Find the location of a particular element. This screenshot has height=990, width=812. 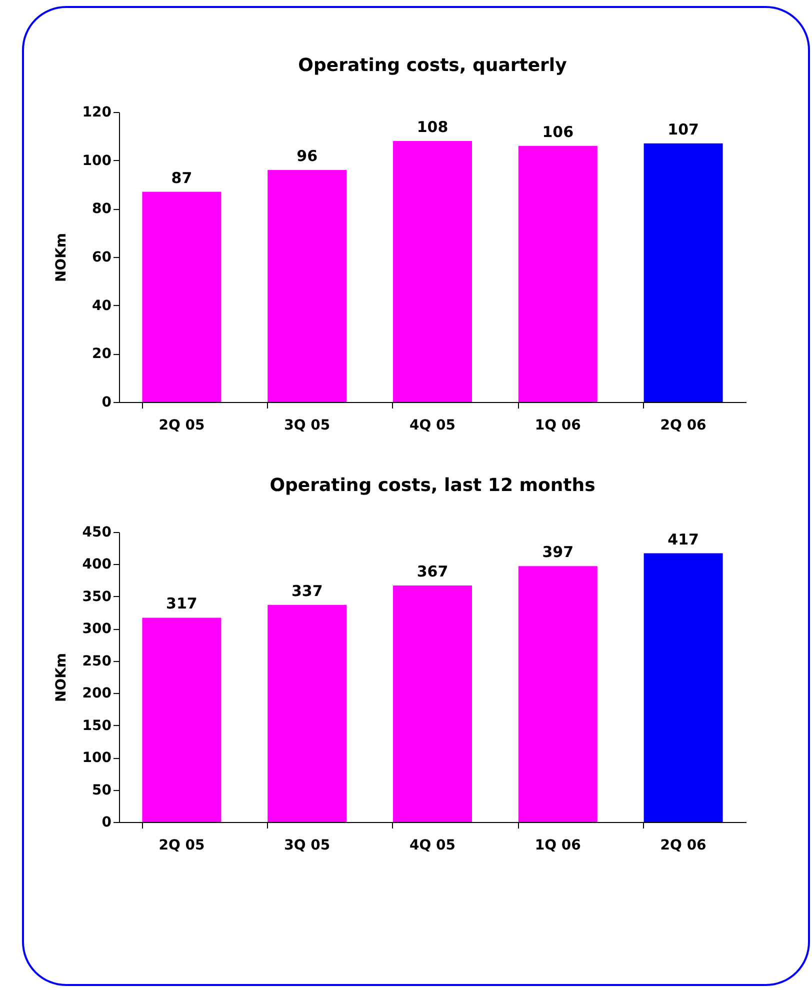

data-label: 417 is located at coordinates (683, 539).